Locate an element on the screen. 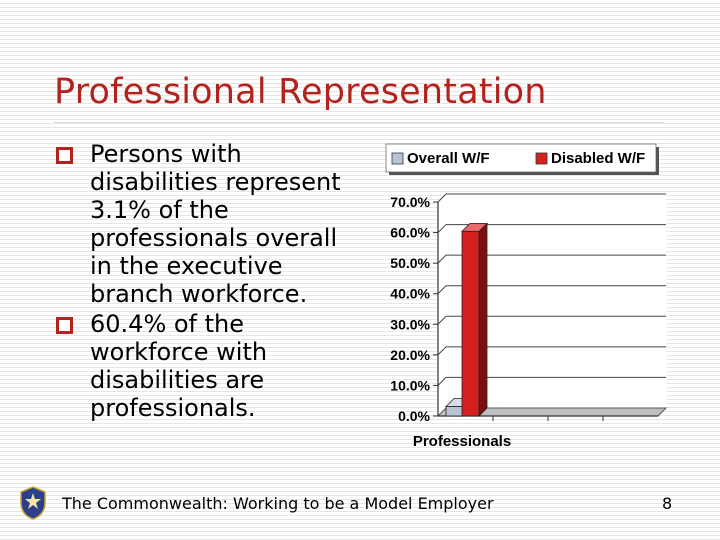 This screenshot has height=540, width=720. legend-label: Overall W/F is located at coordinates (448, 158).